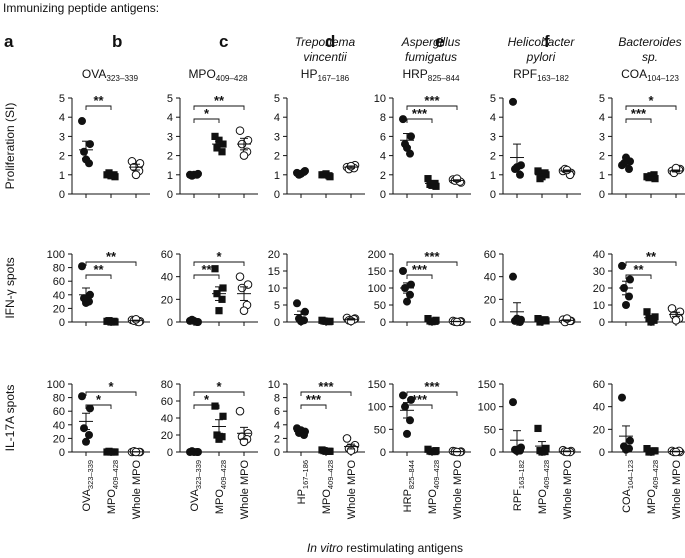  Describe the element at coordinates (409, 486) in the screenshot. I see `x-tick-label-d-0: HRP825–844` at that location.